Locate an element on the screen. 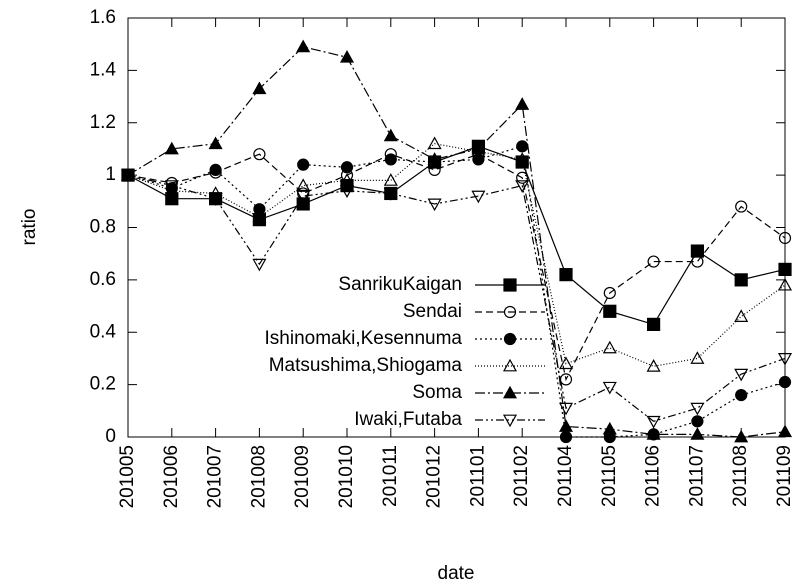  x-tick-label: 201102 is located at coordinates (521, 476).